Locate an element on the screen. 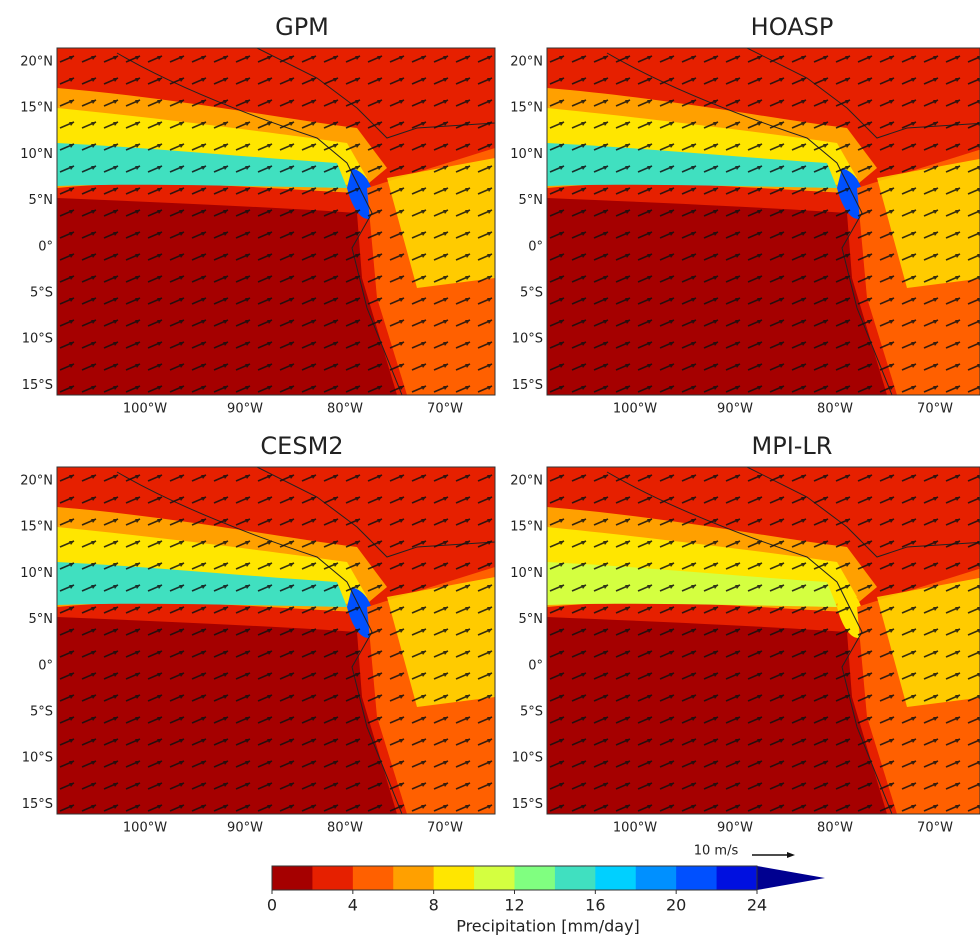 Image resolution: width=980 pixels, height=937 pixels. panel-title: GPM is located at coordinates (302, 27).